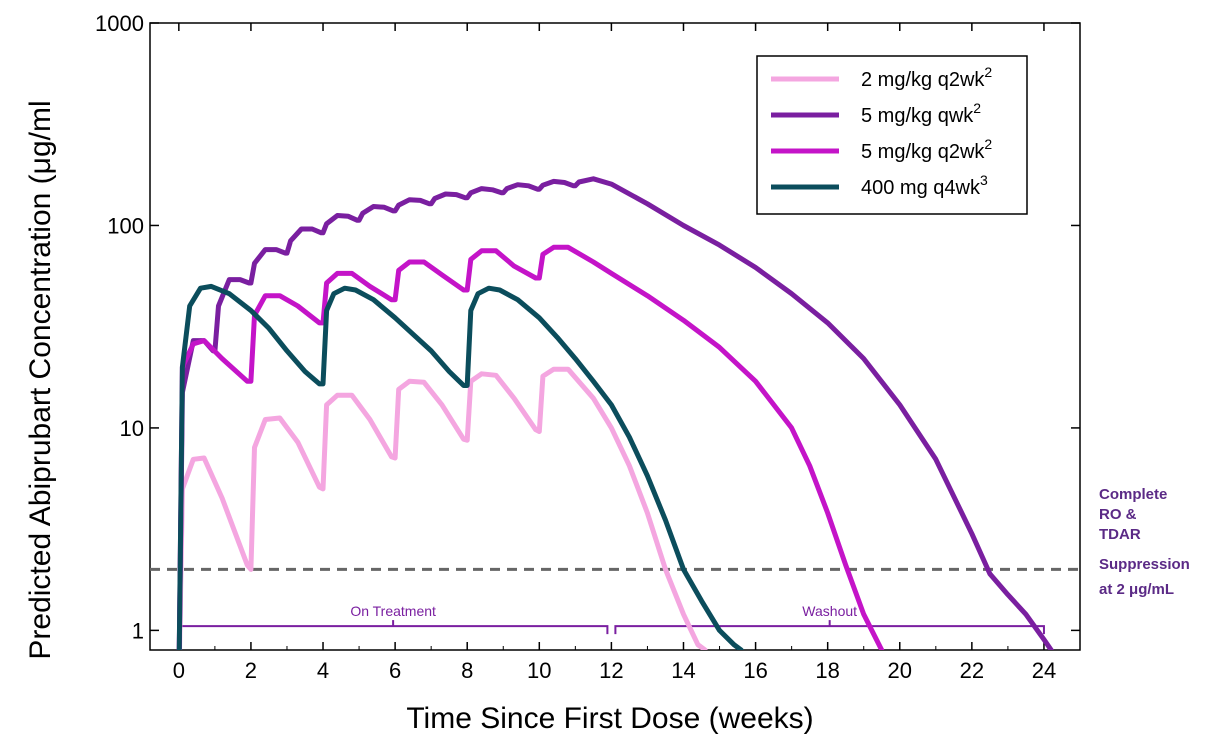 The height and width of the screenshot is (735, 1223). Describe the element at coordinates (1118, 514) in the screenshot. I see `side-note-line: RO &` at that location.